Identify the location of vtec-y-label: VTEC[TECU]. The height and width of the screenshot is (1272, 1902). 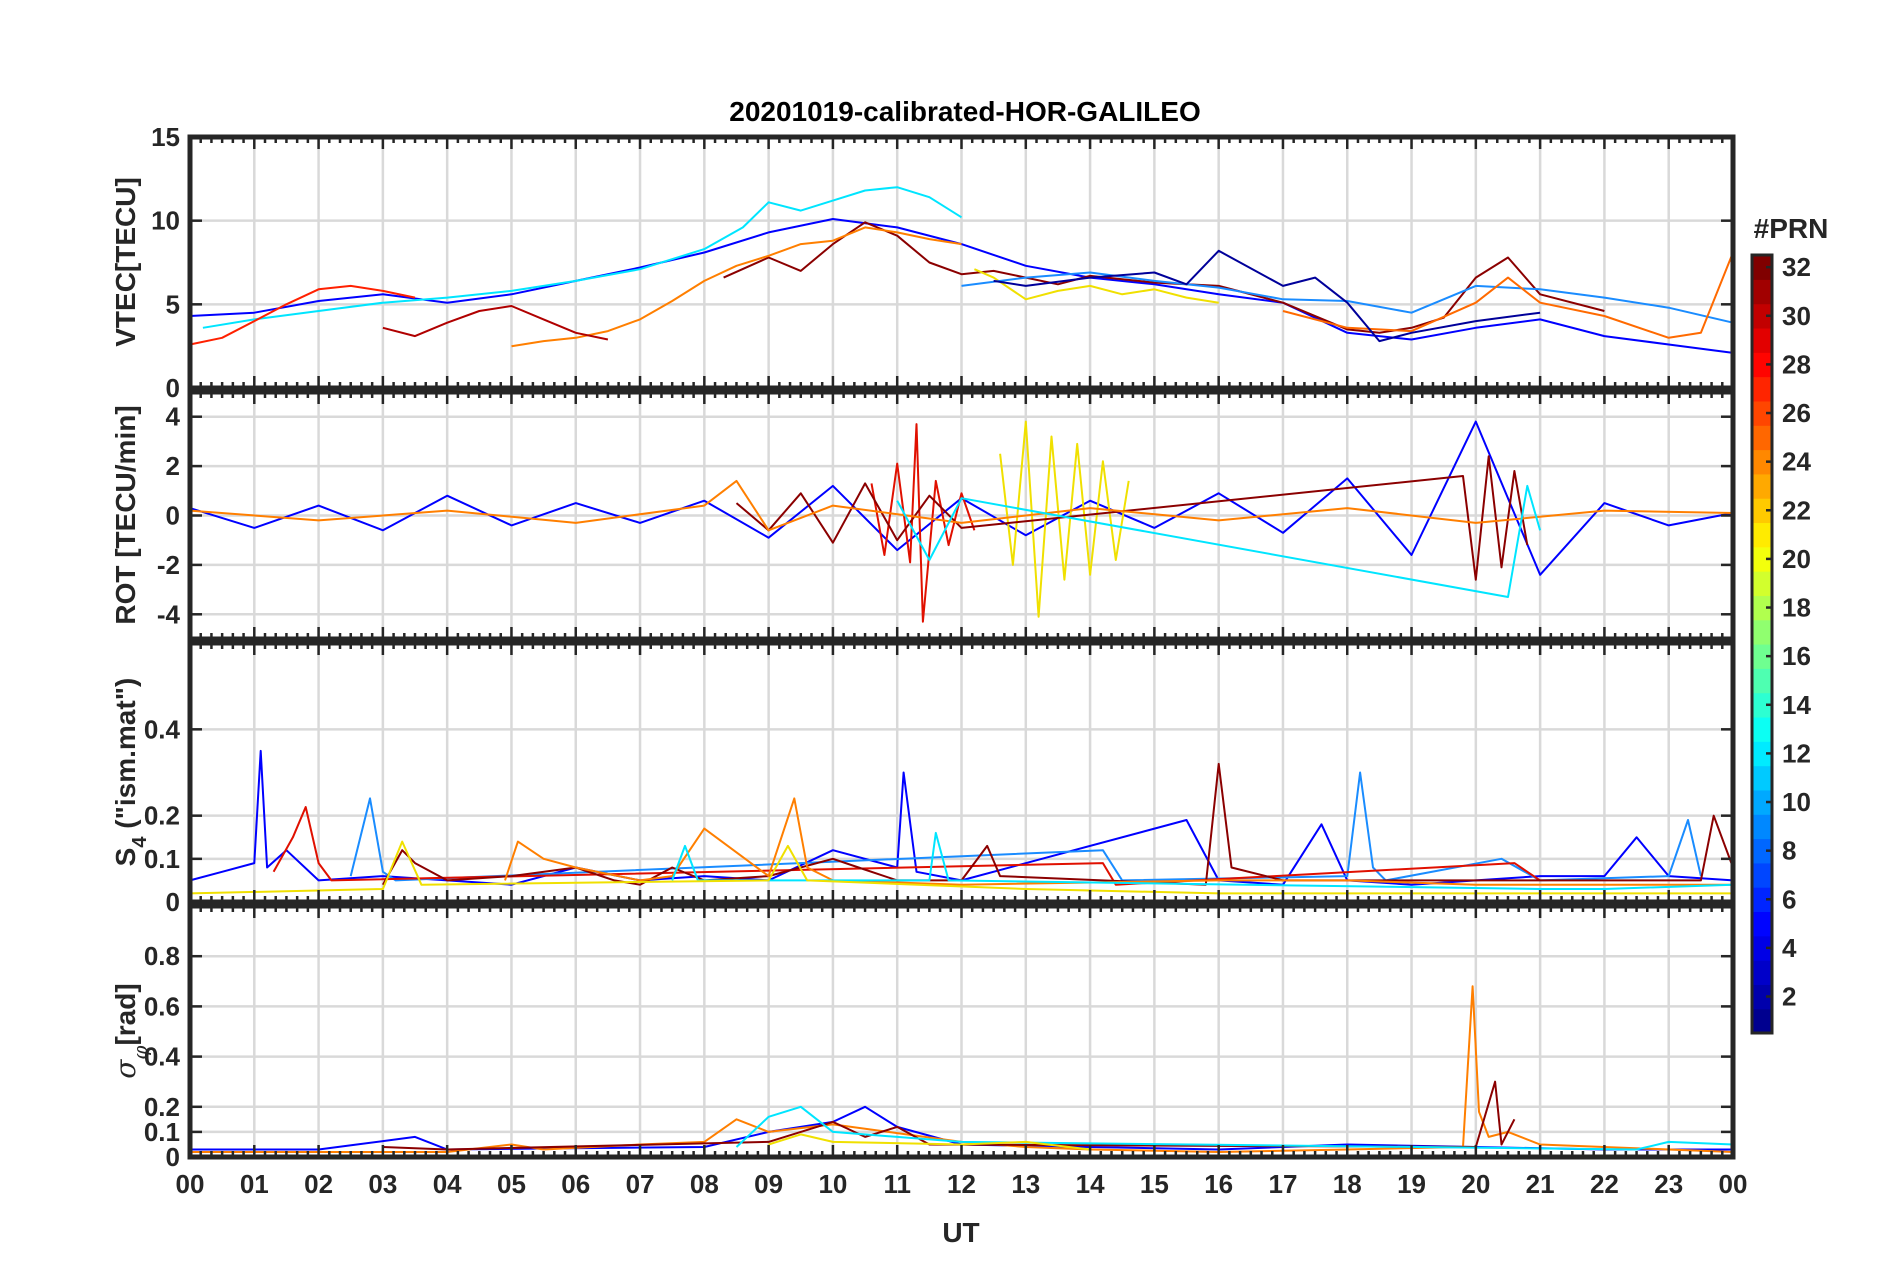
(125, 262).